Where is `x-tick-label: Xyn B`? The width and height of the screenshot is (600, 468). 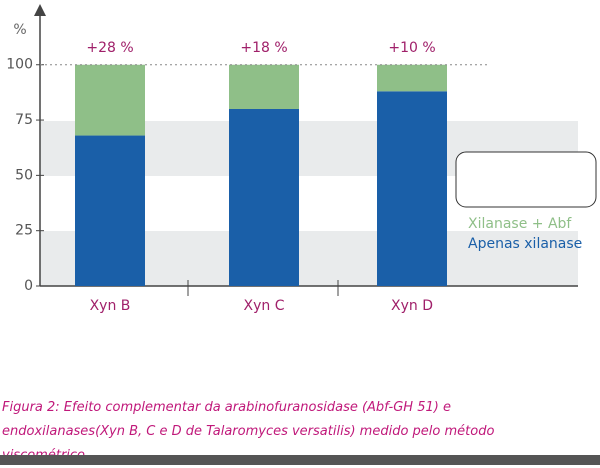
x-tick-label: Xyn B is located at coordinates (110, 306).